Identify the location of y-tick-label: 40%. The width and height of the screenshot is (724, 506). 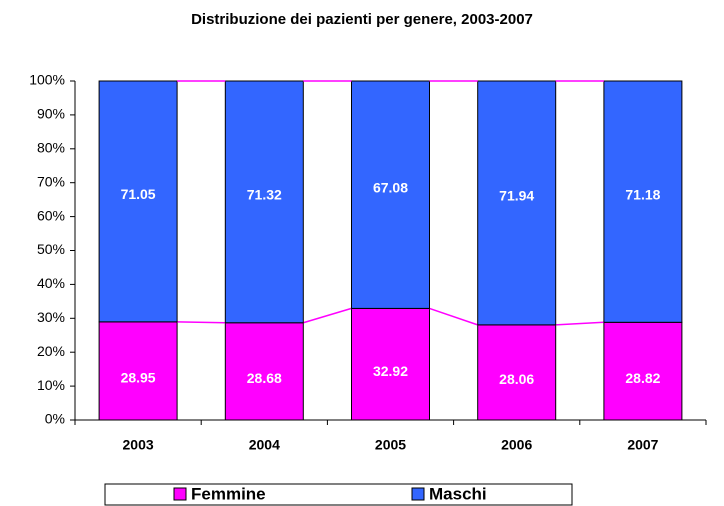
(51, 283).